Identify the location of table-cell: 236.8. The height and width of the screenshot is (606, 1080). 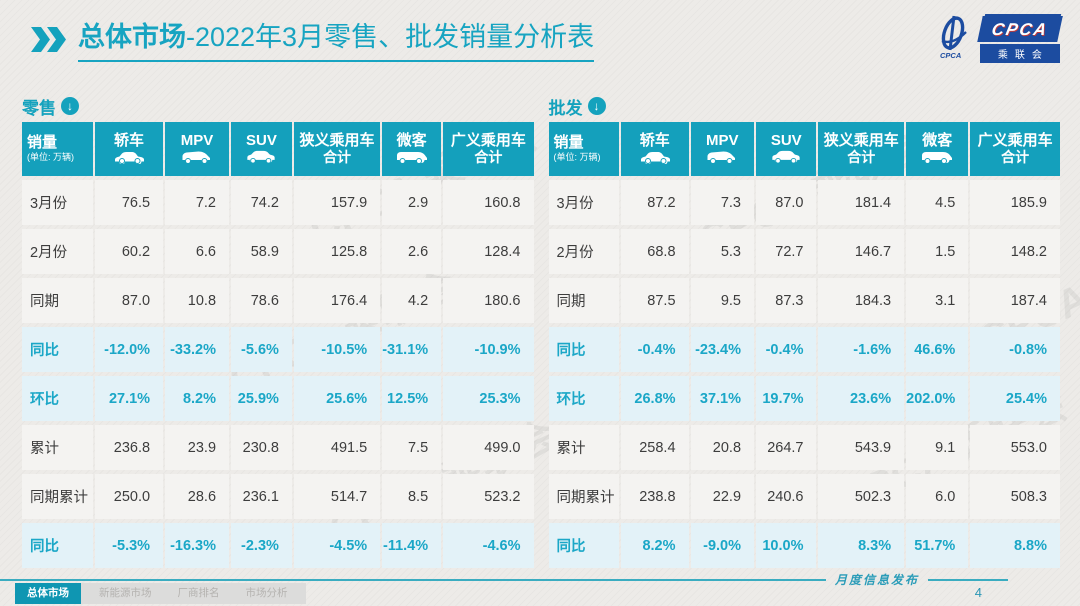
(129, 447).